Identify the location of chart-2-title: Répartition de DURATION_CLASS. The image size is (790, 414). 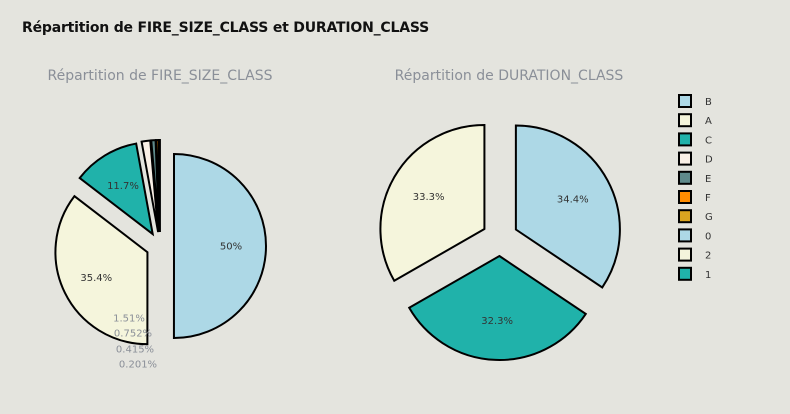
(509, 76).